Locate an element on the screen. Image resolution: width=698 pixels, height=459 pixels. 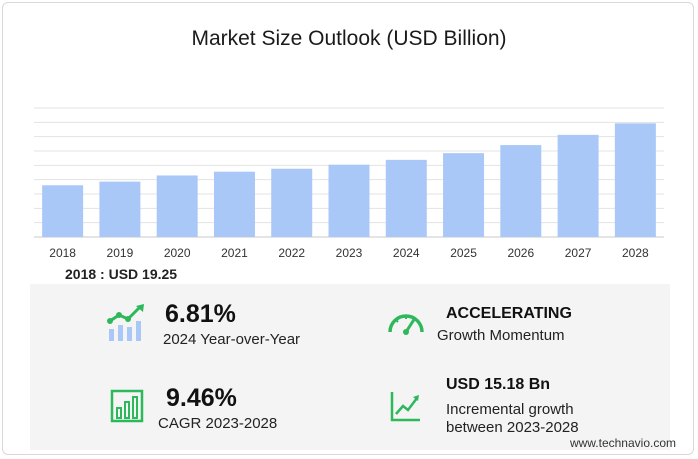
x-tick-label-2021: 2021 is located at coordinates (234, 253).